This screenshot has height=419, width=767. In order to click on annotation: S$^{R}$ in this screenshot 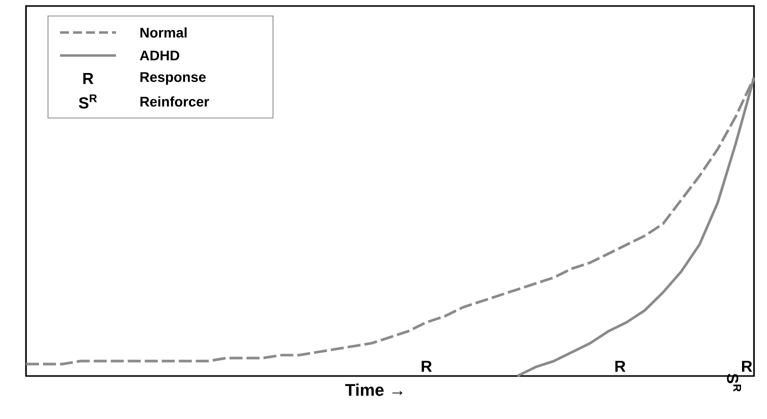, I will do `click(87, 101)`.